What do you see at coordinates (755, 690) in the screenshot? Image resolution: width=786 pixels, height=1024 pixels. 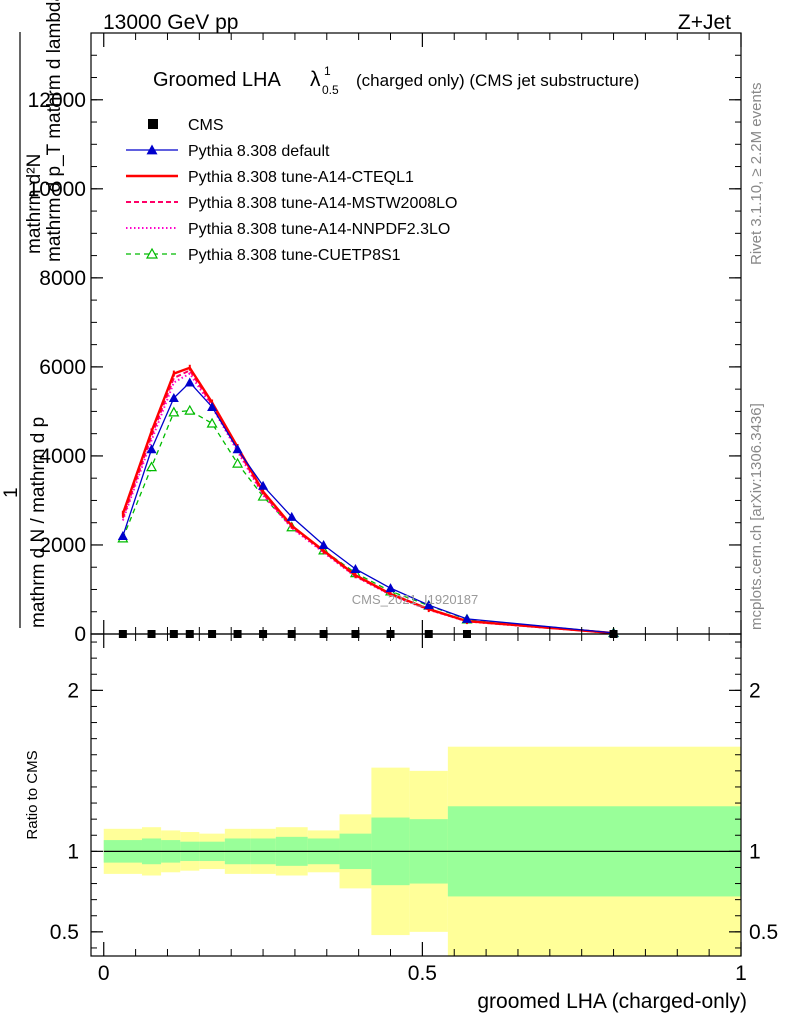 I see `ratio-ytick-label-right: 2` at bounding box center [755, 690].